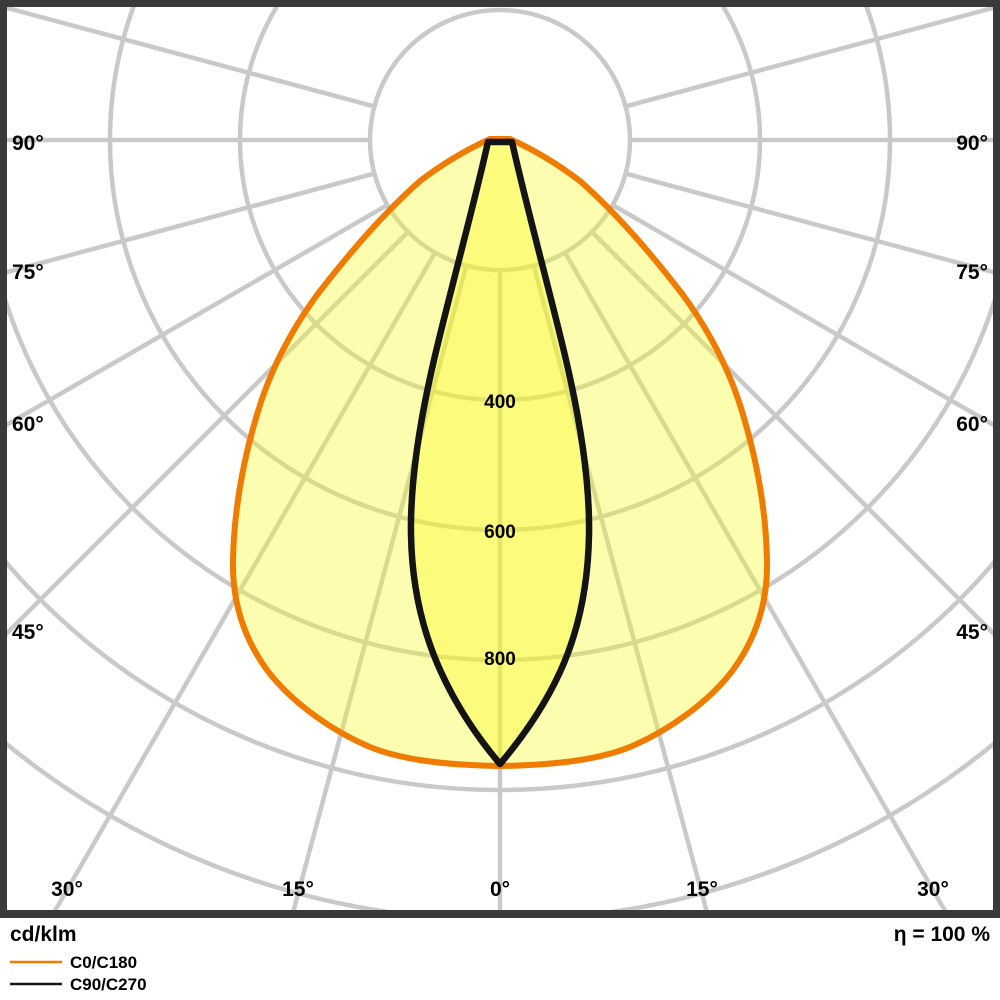 The width and height of the screenshot is (1000, 1000). What do you see at coordinates (500, 402) in the screenshot?
I see `radial-label-400: 400` at bounding box center [500, 402].